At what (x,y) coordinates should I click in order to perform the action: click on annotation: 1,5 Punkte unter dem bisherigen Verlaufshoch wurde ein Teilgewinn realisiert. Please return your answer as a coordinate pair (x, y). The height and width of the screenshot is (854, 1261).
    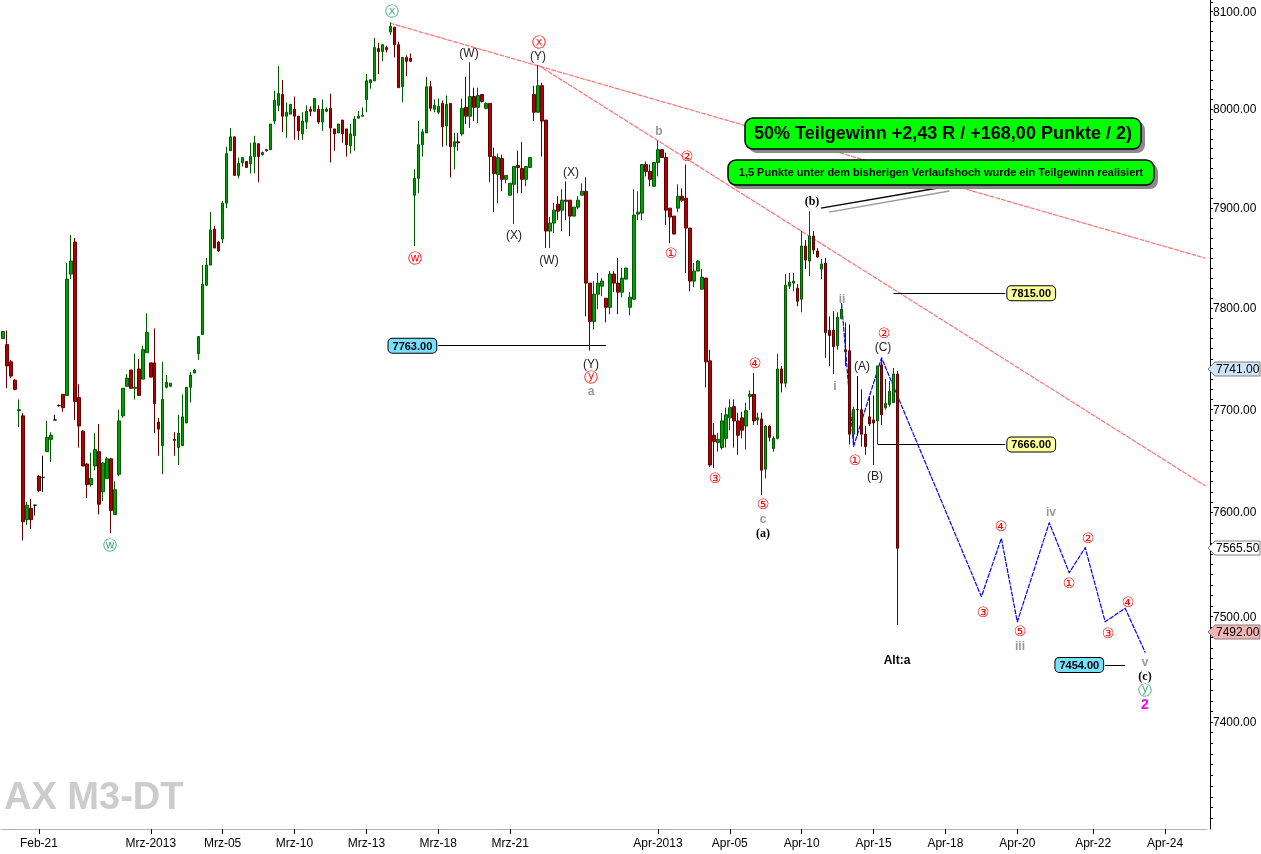
    Looking at the image, I should click on (941, 172).